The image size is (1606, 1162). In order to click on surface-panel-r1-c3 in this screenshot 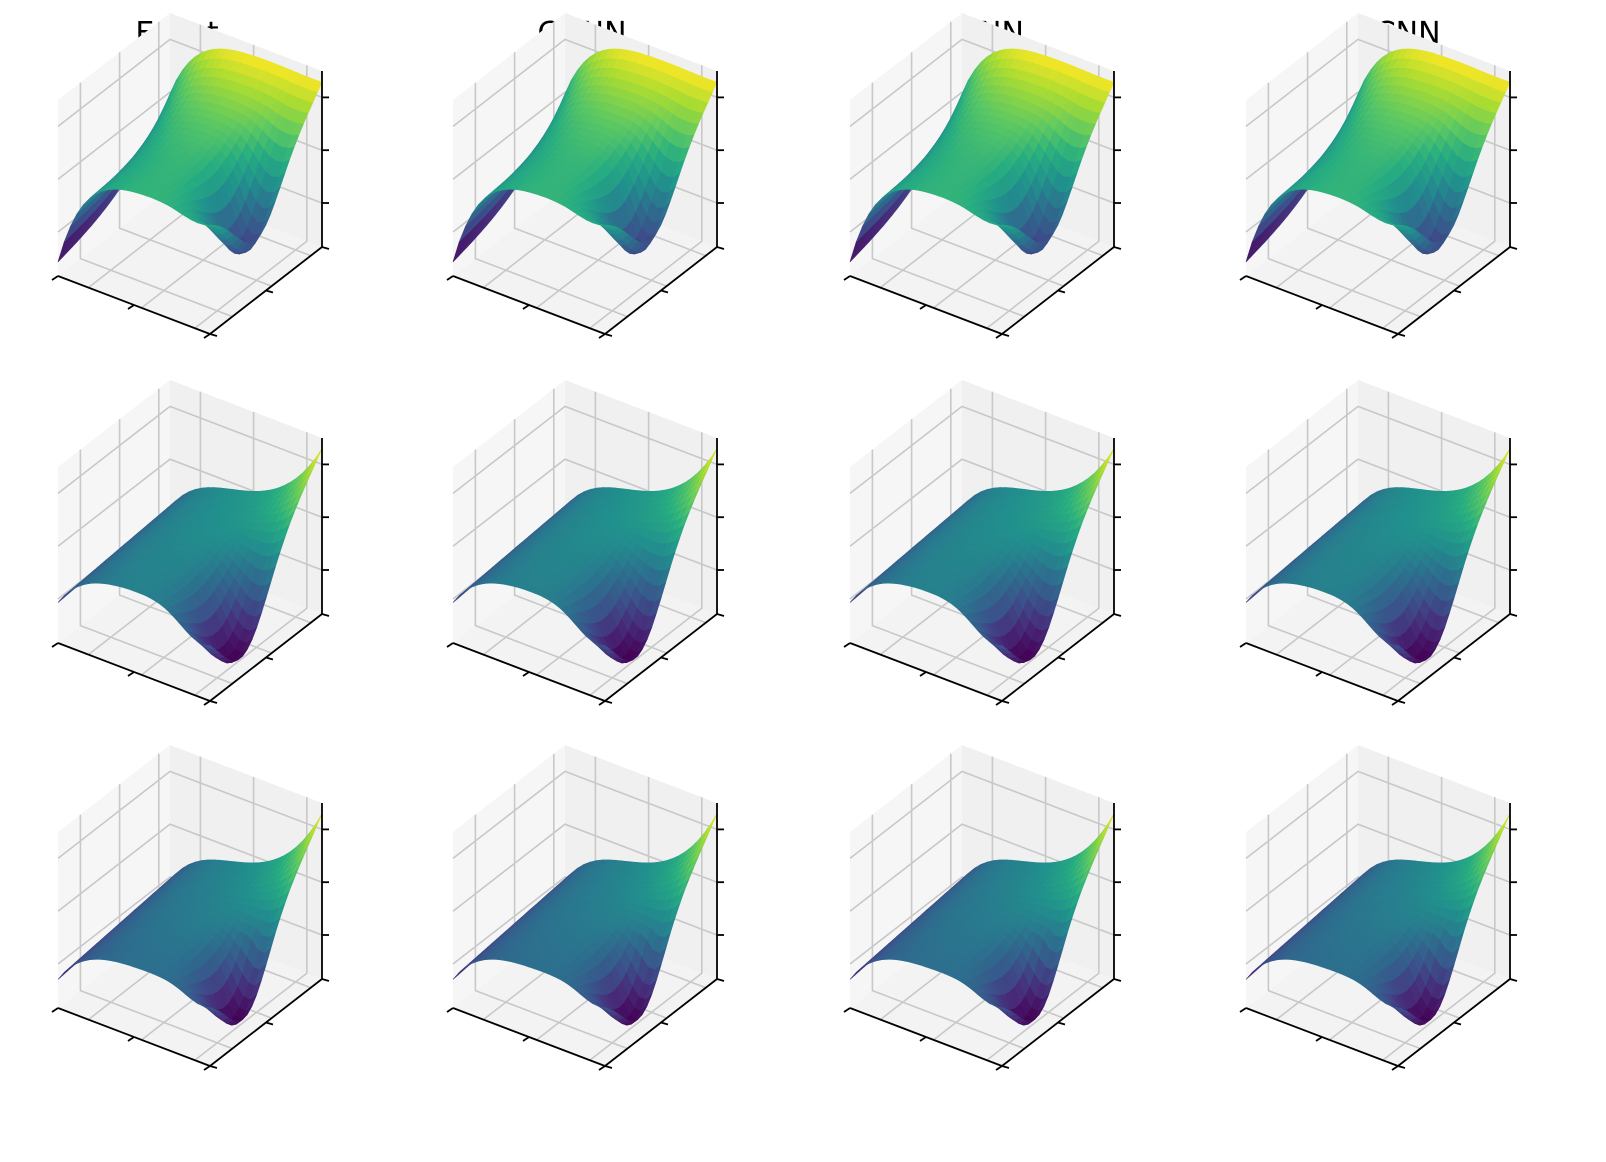, I will do `click(982, 176)`.